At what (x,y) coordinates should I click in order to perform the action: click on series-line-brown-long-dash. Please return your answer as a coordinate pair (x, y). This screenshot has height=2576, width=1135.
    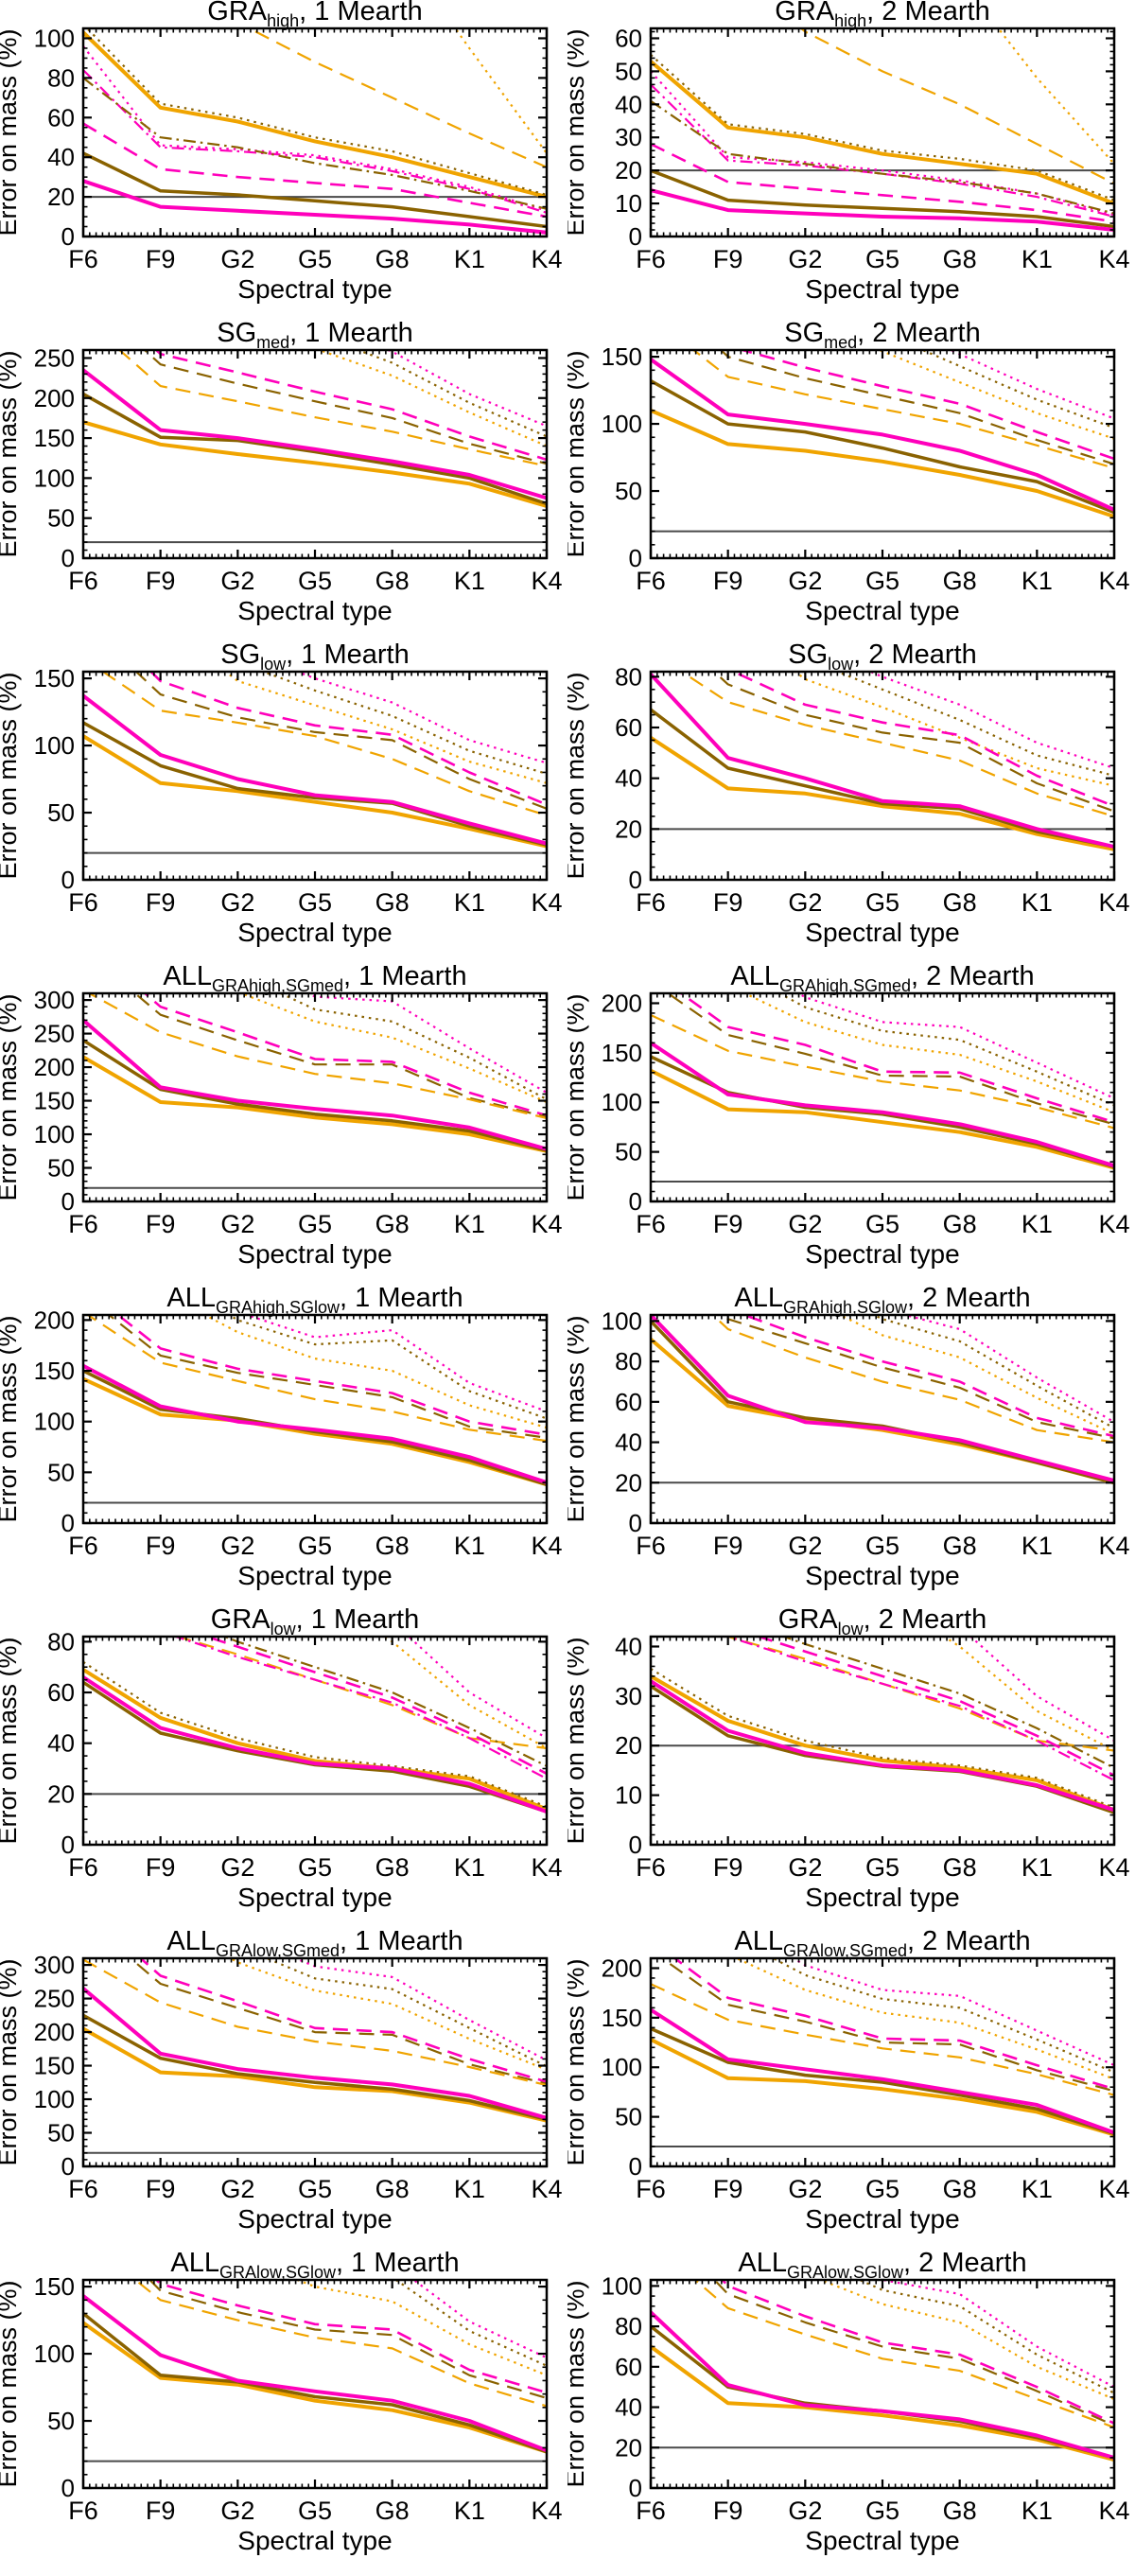
    Looking at the image, I should click on (890, 1060).